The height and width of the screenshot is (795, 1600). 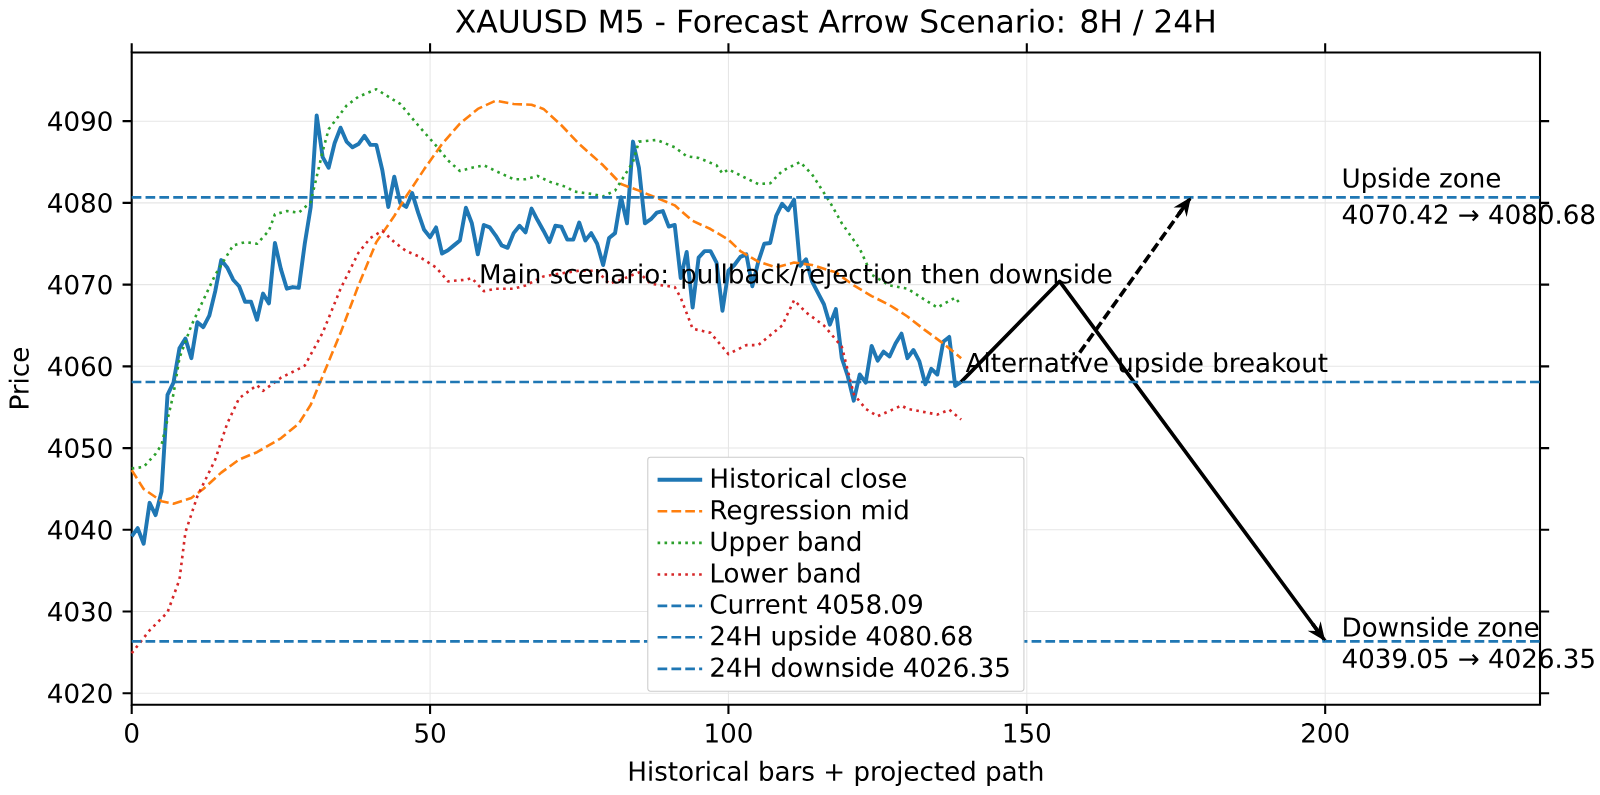 What do you see at coordinates (80, 611) in the screenshot?
I see `y-tick-label: 4030` at bounding box center [80, 611].